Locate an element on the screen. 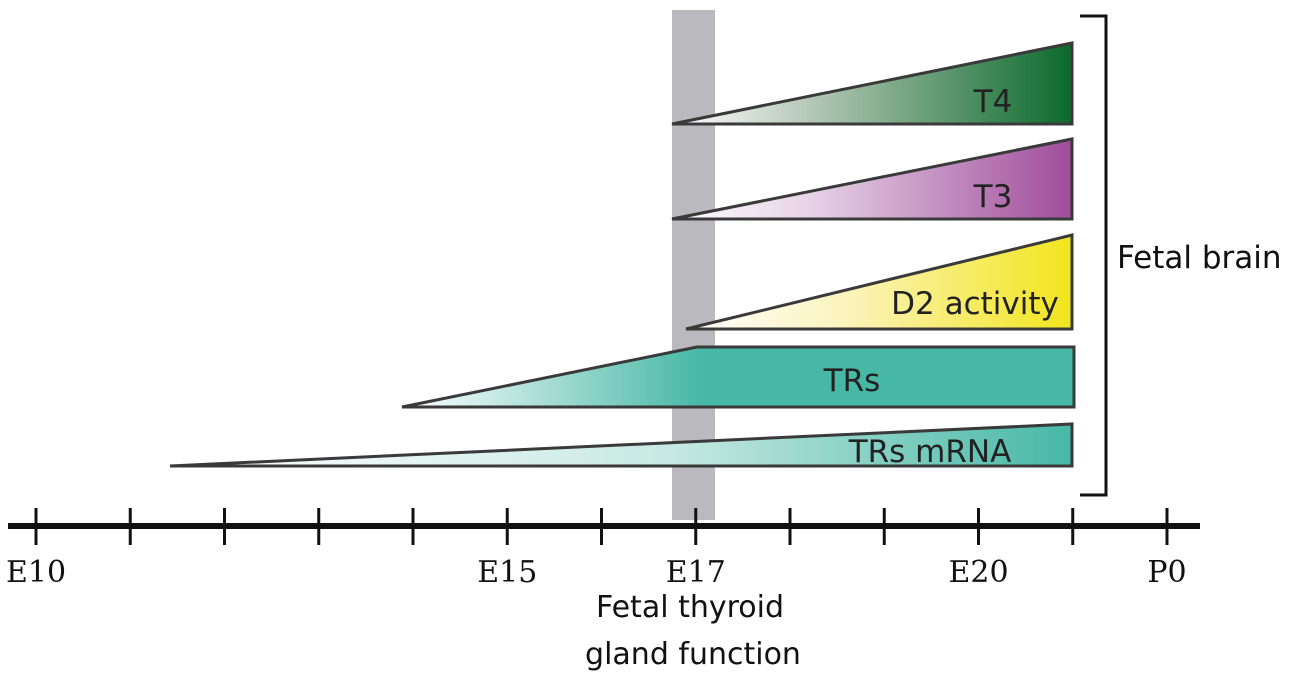 Image resolution: width=1300 pixels, height=684 pixels. timeline-tick-label: E17 is located at coordinates (696, 572).